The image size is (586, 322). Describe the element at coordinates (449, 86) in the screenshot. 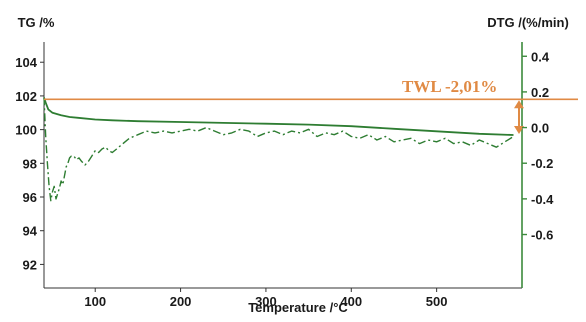

I see `twl-annotation: TWL -2,01%` at that location.